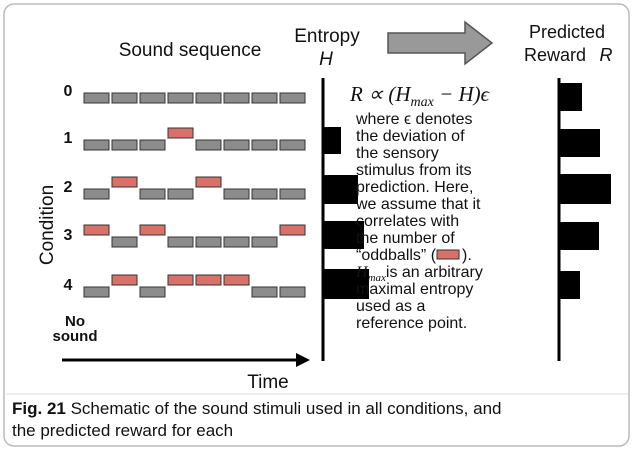 The image size is (634, 456). Describe the element at coordinates (414, 187) in the screenshot. I see `description-line: prediction. Here,` at that location.